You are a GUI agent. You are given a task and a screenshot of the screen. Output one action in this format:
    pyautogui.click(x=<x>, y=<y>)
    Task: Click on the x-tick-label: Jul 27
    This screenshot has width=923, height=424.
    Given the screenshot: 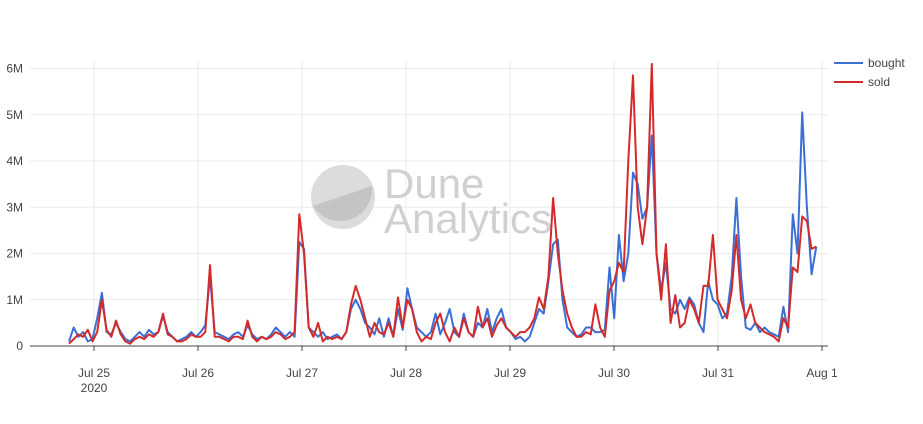 What is the action you would take?
    pyautogui.click(x=302, y=373)
    